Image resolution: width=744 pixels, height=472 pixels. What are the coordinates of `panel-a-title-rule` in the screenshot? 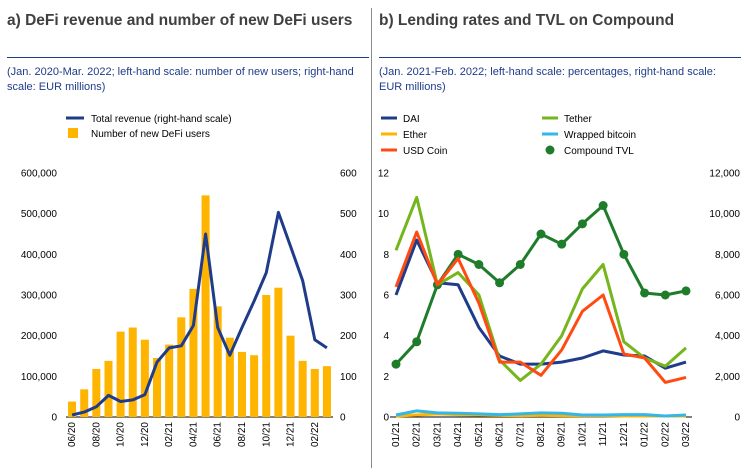 It's located at (188, 57).